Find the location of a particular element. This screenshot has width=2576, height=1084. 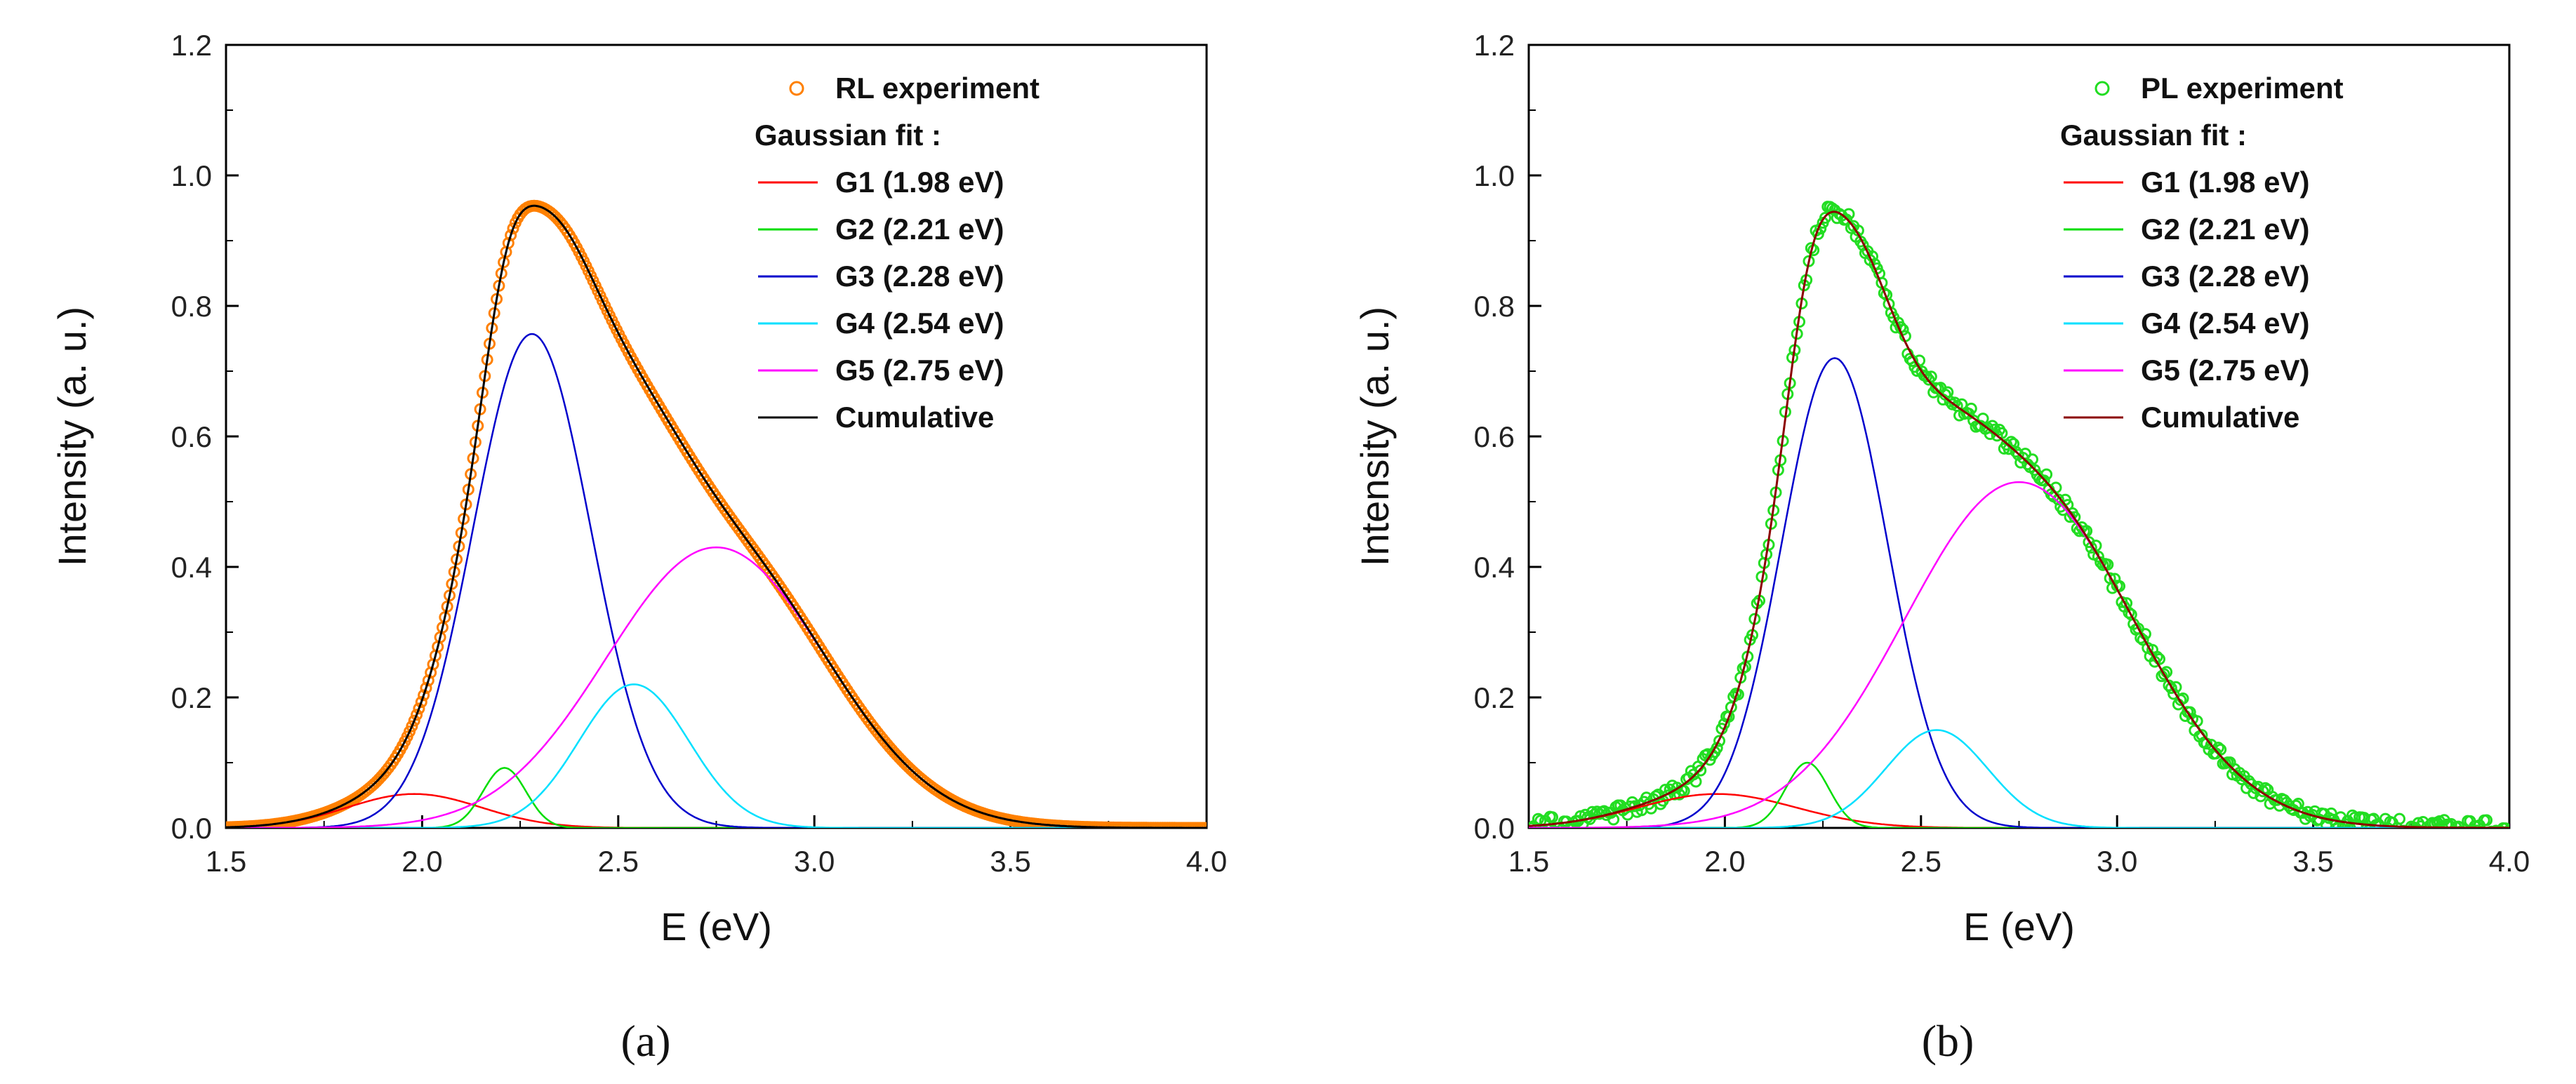

y-tick-label: 0.8 is located at coordinates (192, 306).